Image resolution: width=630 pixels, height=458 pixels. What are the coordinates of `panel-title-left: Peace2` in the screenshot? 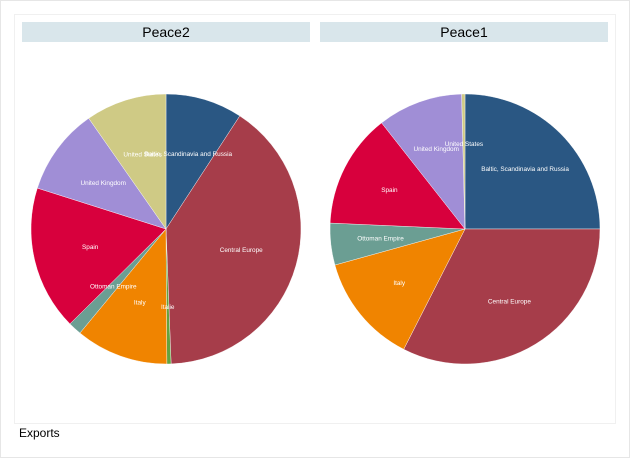 It's located at (166, 32).